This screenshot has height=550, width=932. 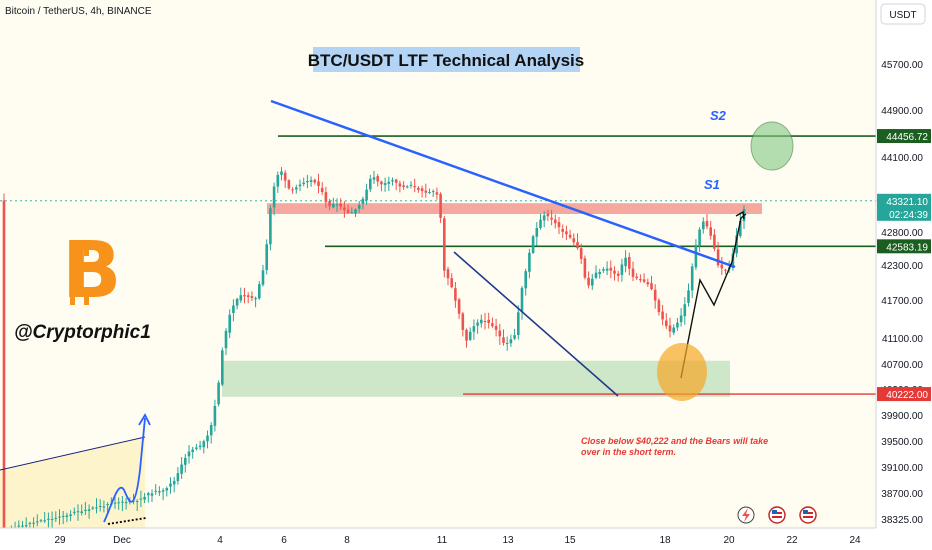 What do you see at coordinates (442, 540) in the screenshot?
I see `time-tick-label: 11` at bounding box center [442, 540].